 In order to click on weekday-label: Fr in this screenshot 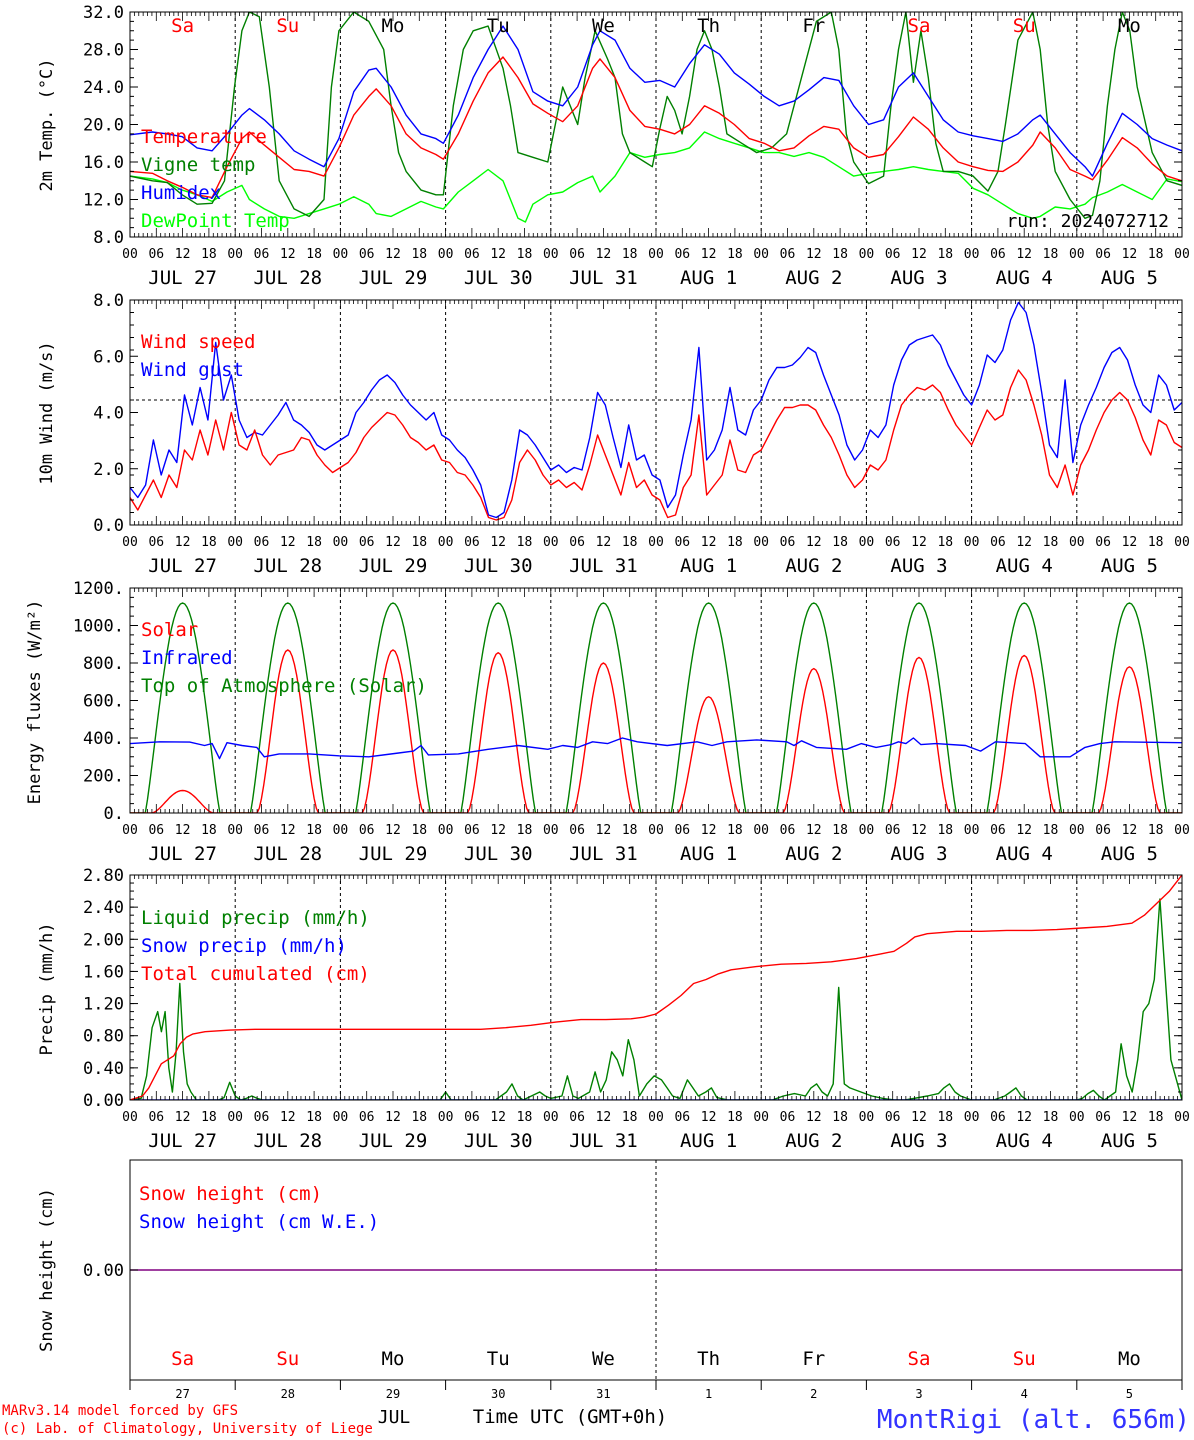, I will do `click(813, 1359)`.